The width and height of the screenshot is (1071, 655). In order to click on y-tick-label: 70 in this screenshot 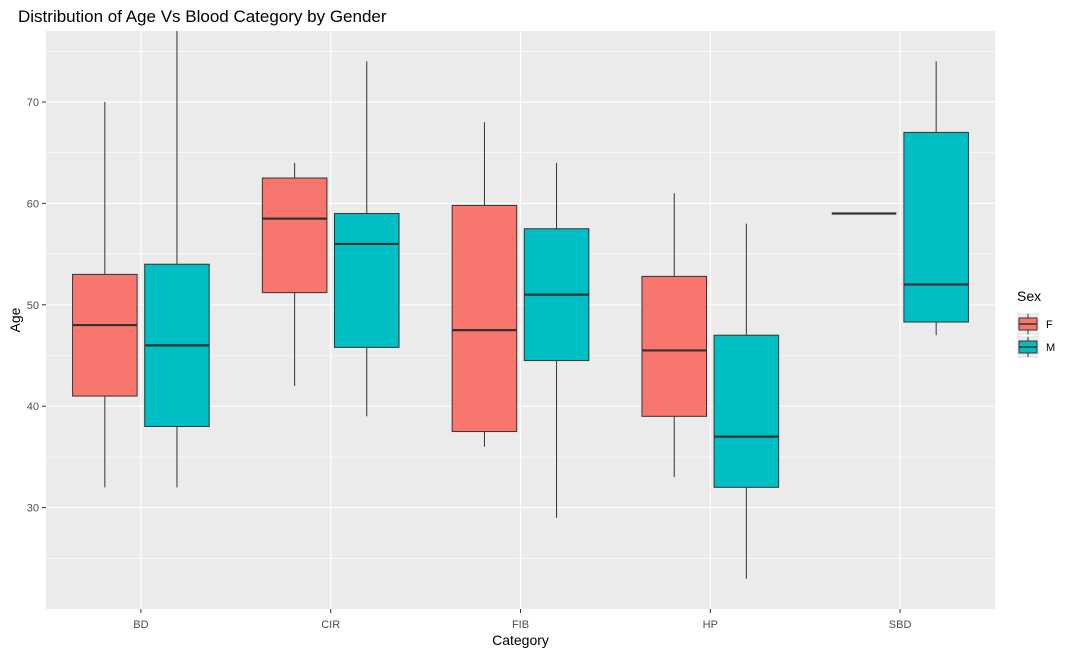, I will do `click(33, 103)`.